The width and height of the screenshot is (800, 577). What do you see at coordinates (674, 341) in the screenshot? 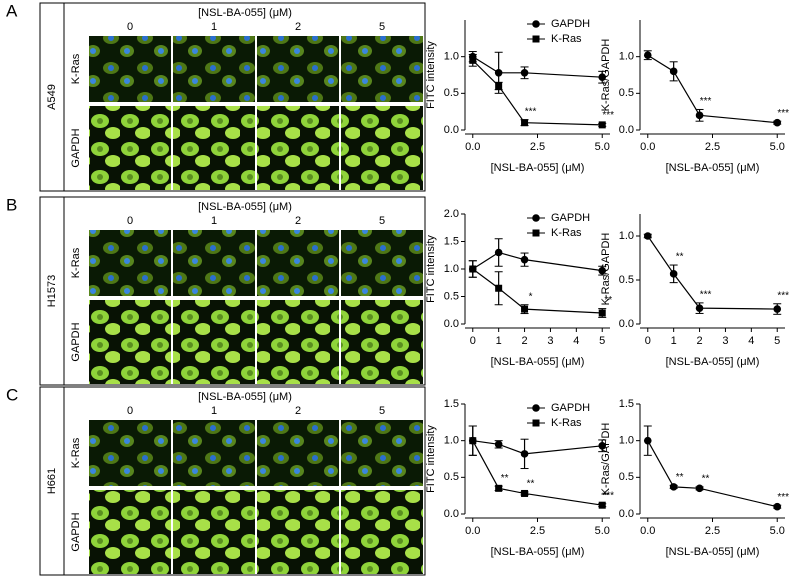
I see `x-tick-label: 1` at bounding box center [674, 341].